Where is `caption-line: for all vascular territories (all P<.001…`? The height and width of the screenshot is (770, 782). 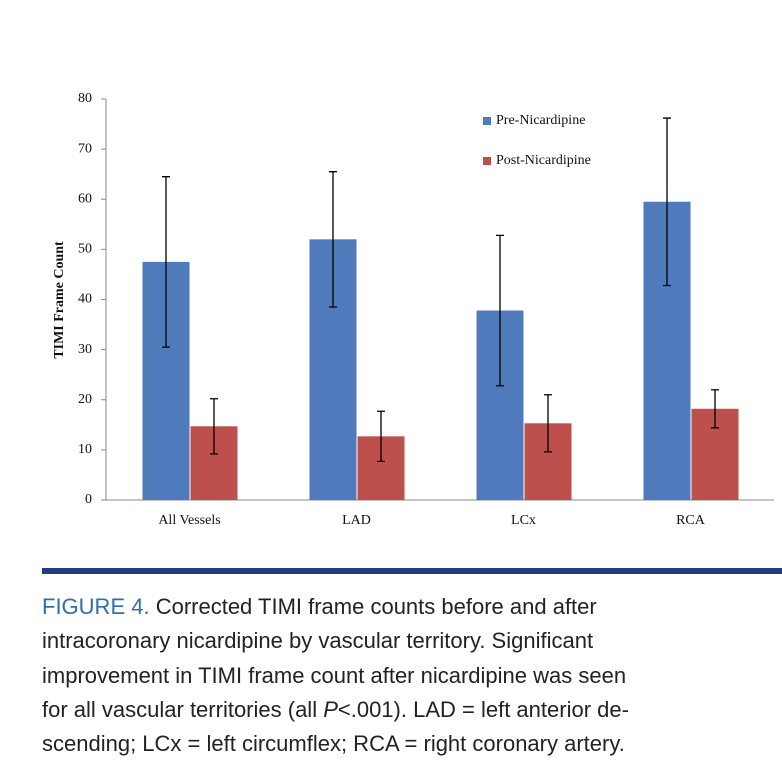
caption-line: for all vascular territories (all P<.001… is located at coordinates (335, 710).